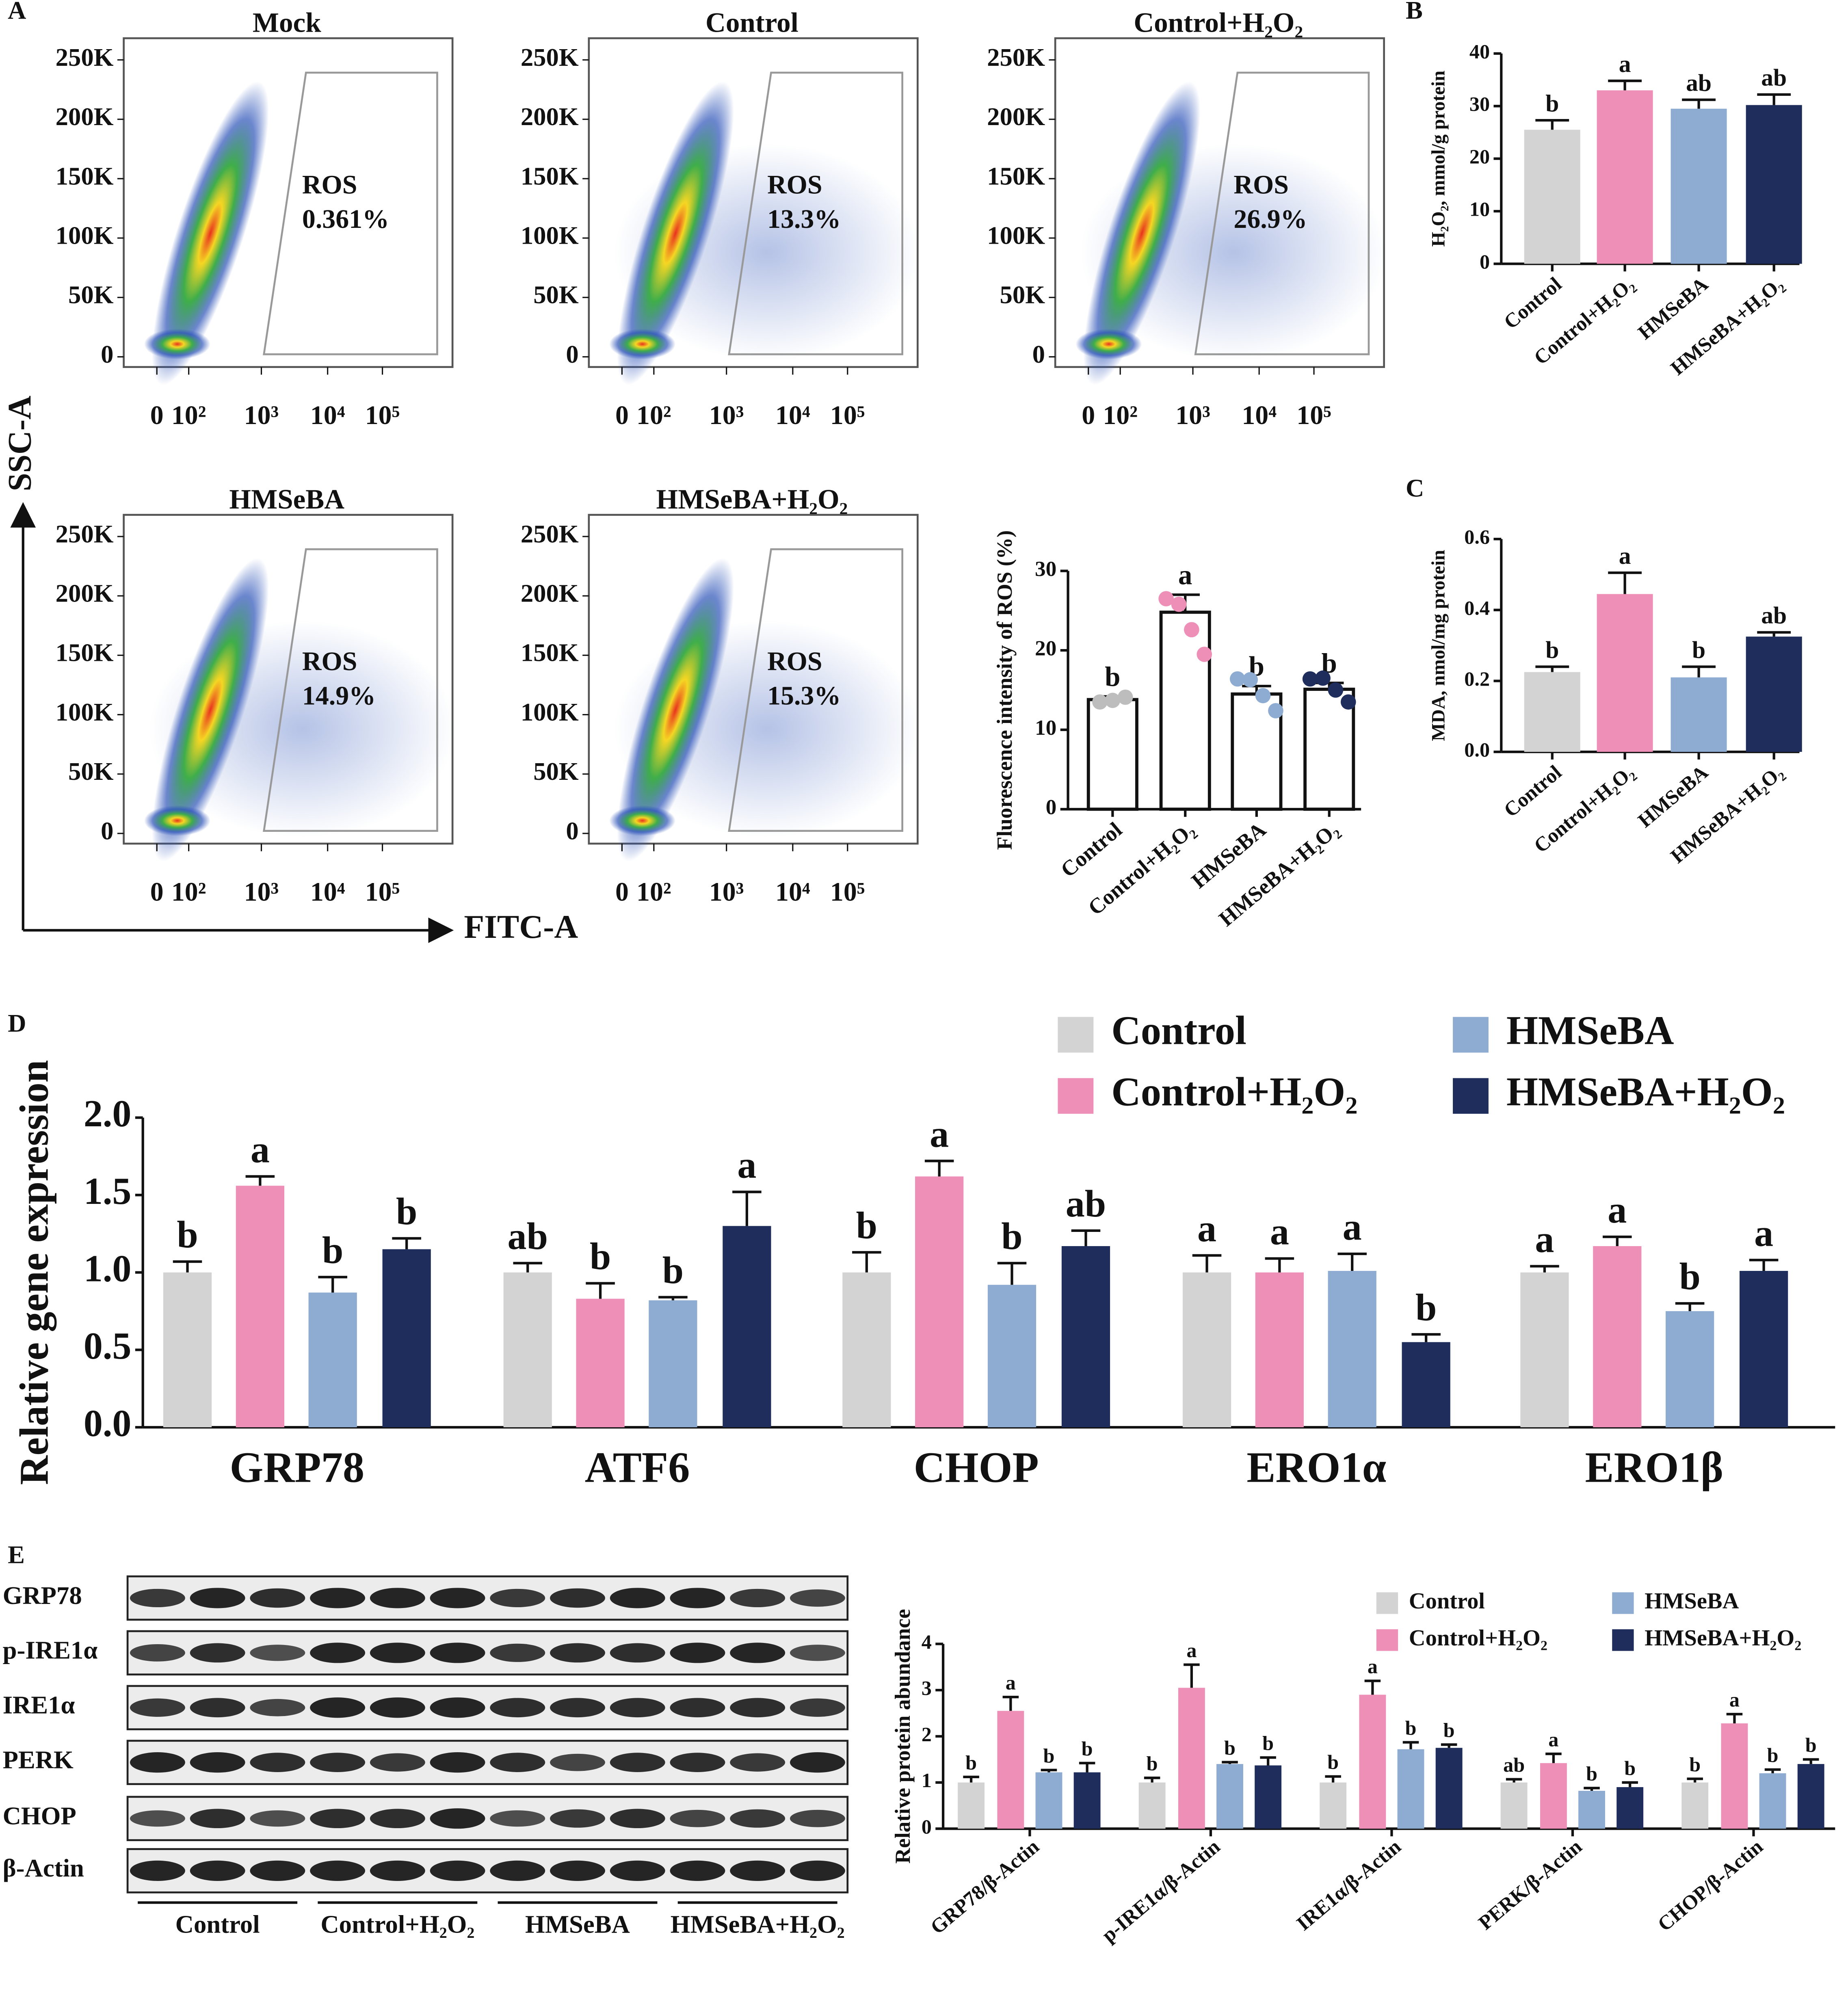 The height and width of the screenshot is (2002, 1848). What do you see at coordinates (902, 1736) in the screenshot?
I see `y-axis-title: Relative protein abundance` at bounding box center [902, 1736].